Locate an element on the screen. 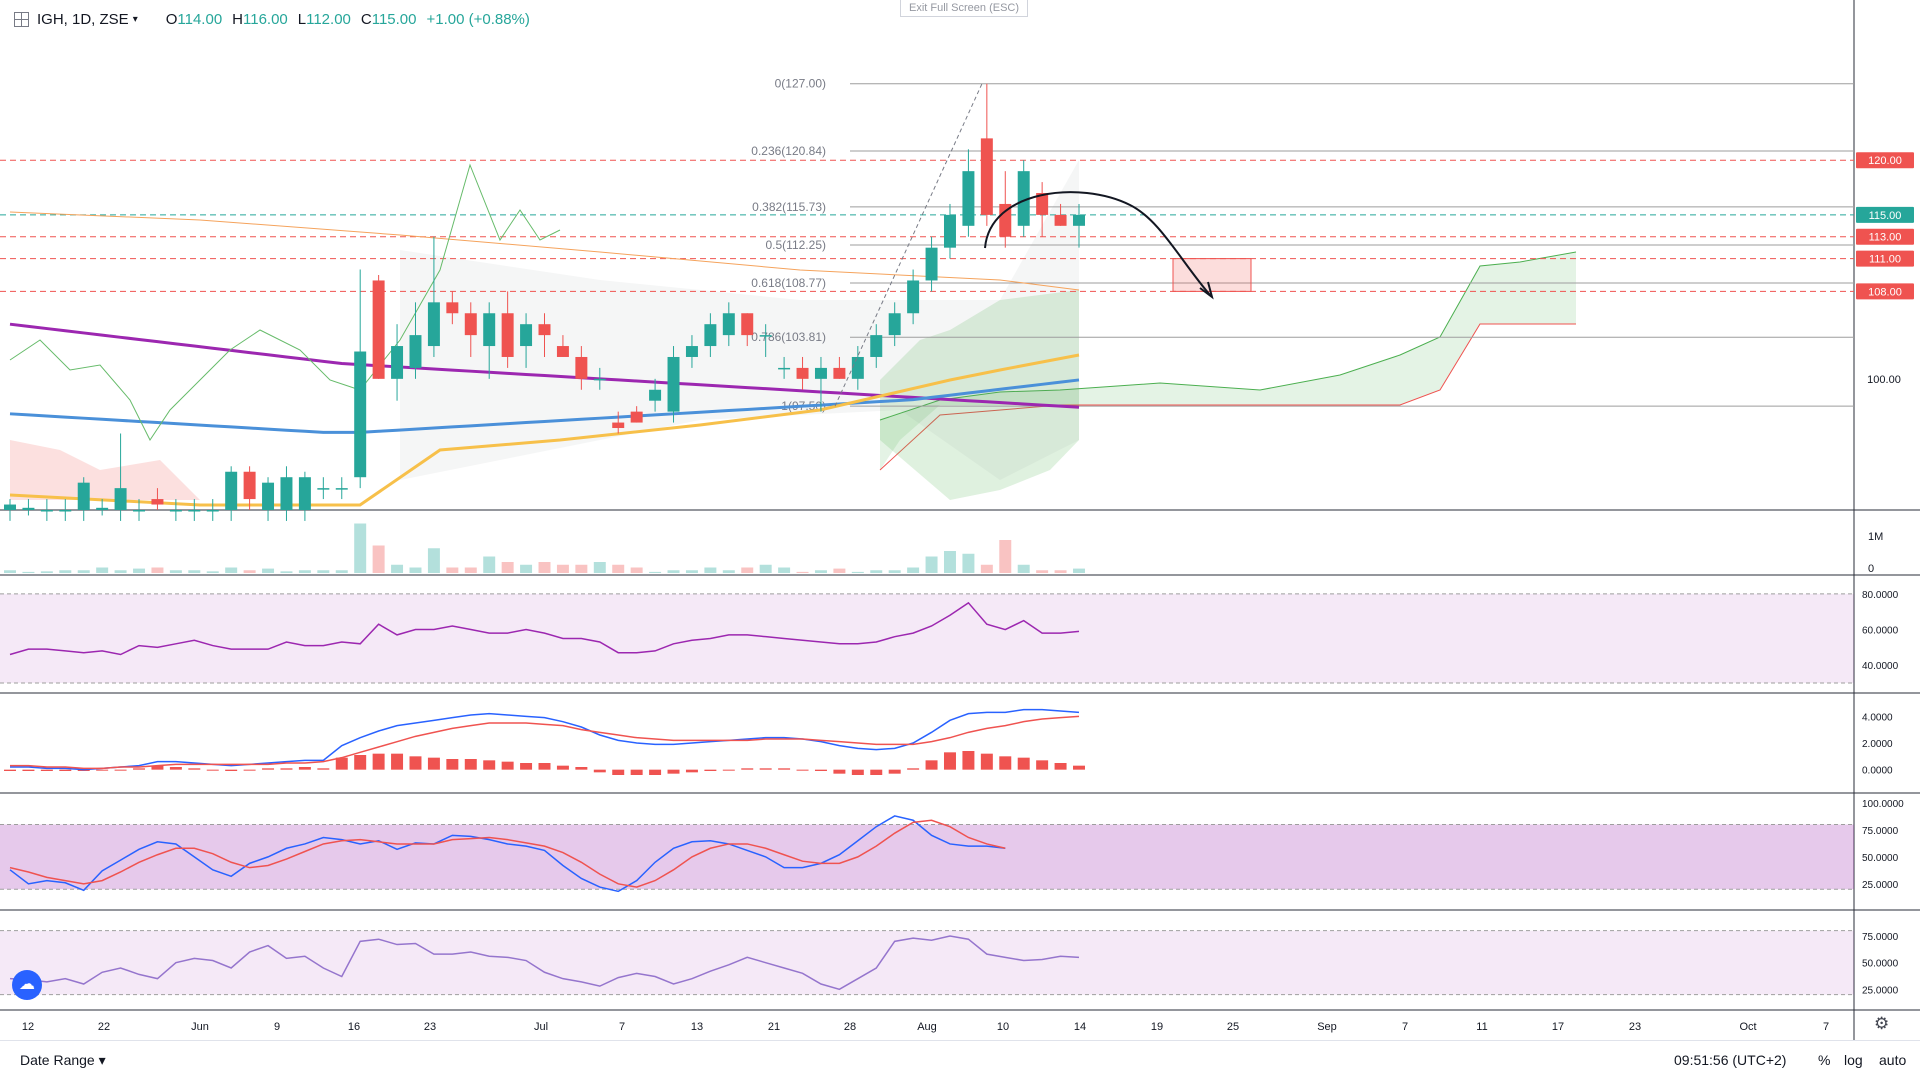  collapse-icon is located at coordinates (21, 19).